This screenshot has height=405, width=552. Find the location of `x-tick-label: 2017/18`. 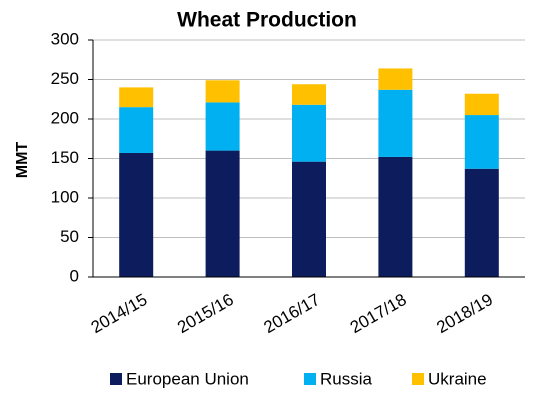

x-tick-label: 2017/18 is located at coordinates (378, 313).